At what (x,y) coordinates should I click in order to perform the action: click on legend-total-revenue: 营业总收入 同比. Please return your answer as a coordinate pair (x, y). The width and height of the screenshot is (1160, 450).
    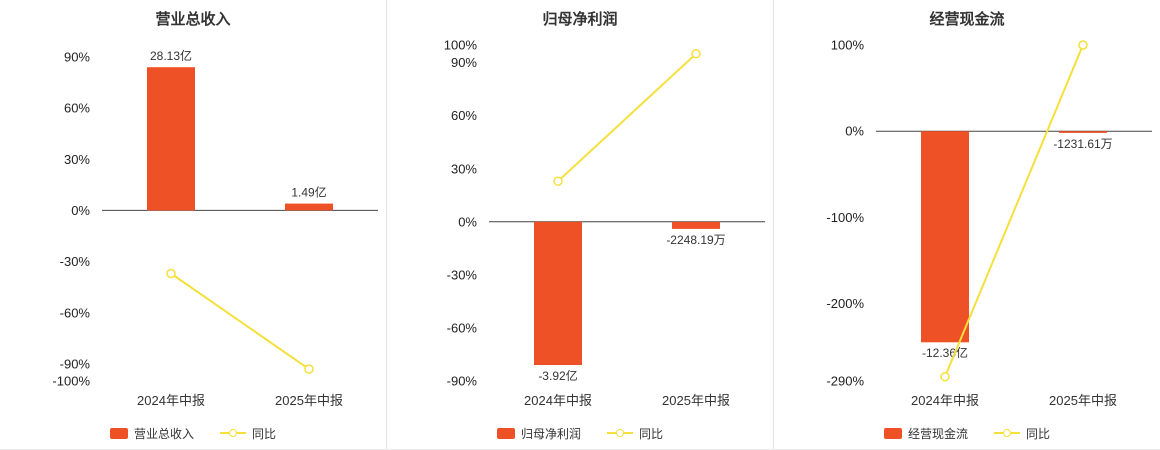
    Looking at the image, I should click on (192, 433).